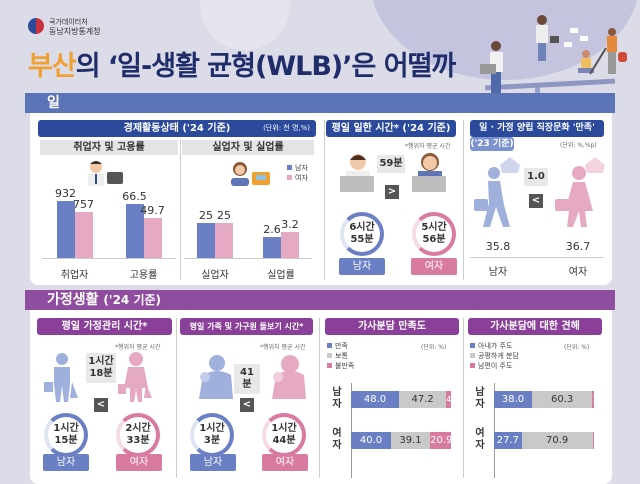 This screenshot has width=640, height=484. I want to click on stacked-segment: 20.9, so click(441, 440).